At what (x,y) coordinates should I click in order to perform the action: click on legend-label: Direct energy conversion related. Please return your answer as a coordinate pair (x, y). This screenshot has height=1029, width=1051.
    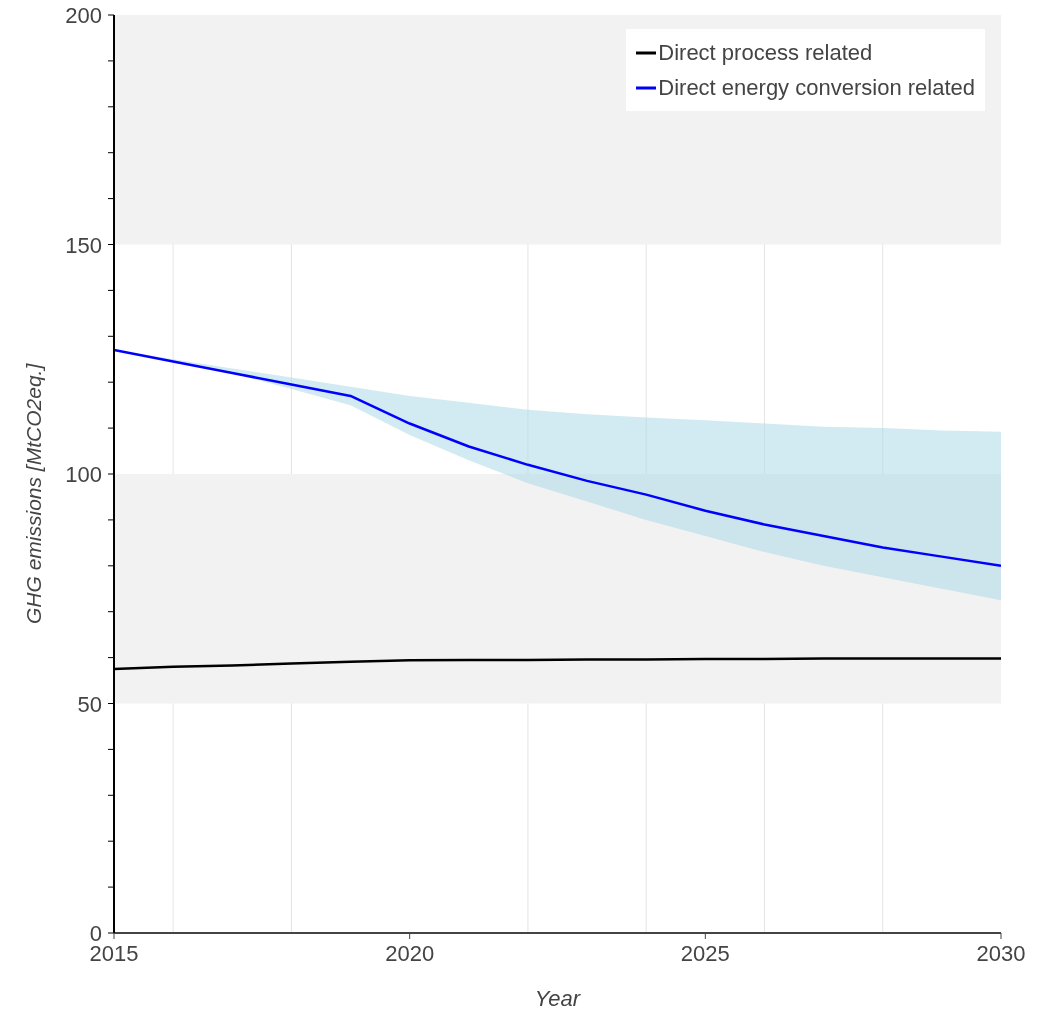
    Looking at the image, I should click on (816, 88).